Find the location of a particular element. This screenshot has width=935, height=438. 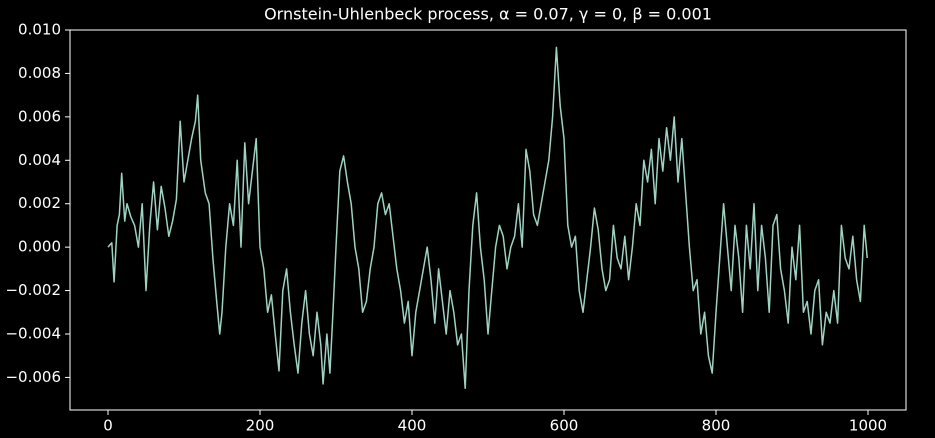

y-tick-label: 0.010 is located at coordinates (39, 30).